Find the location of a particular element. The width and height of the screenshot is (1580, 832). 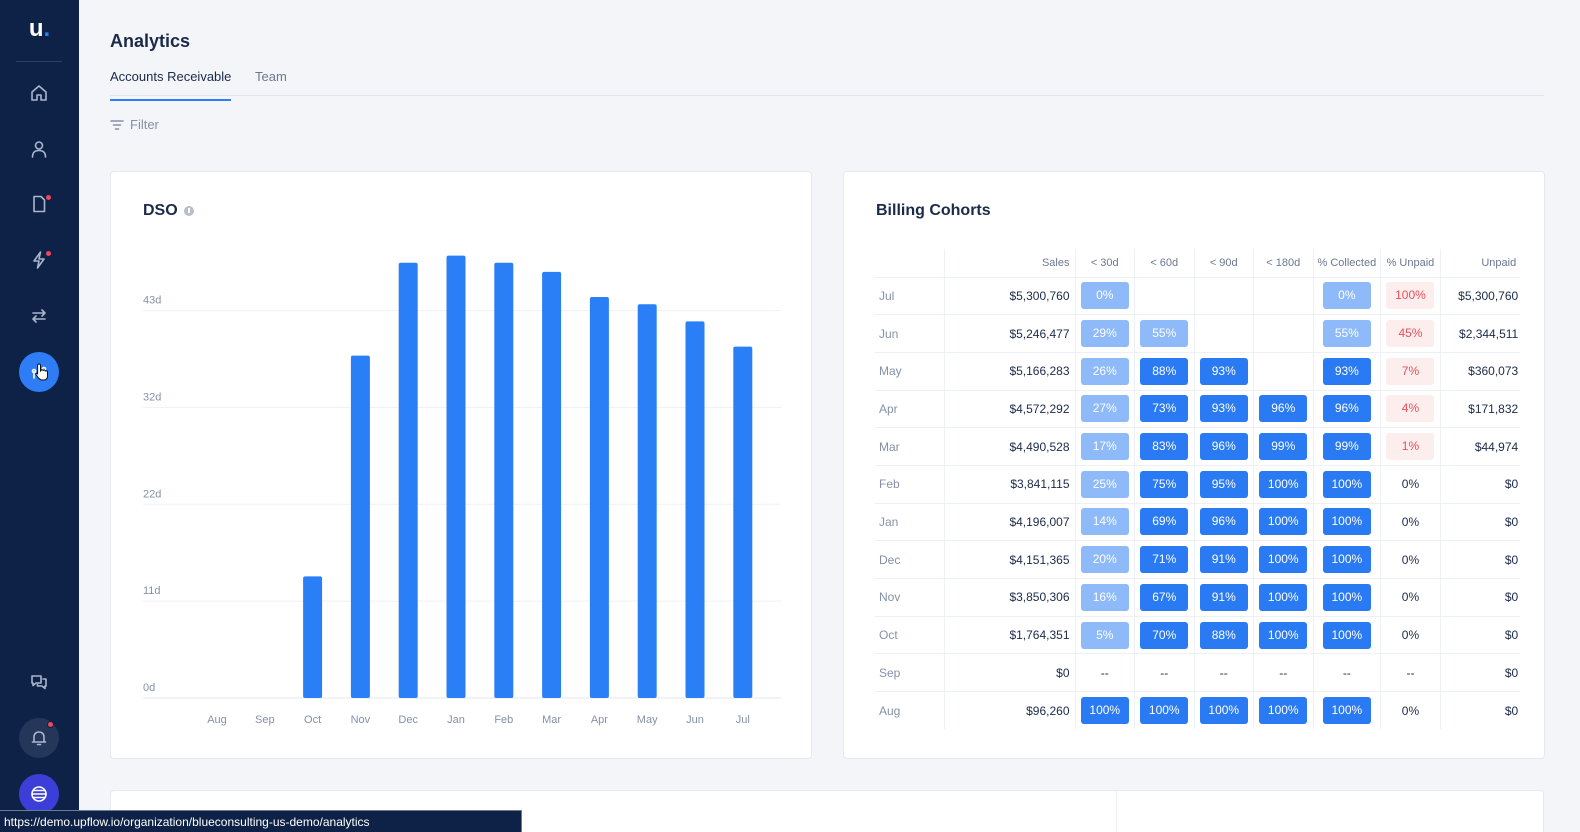

table-row: Jan $4,196,007 14% 69% 96% 100% 100% 0% $0 is located at coordinates (1198, 521).